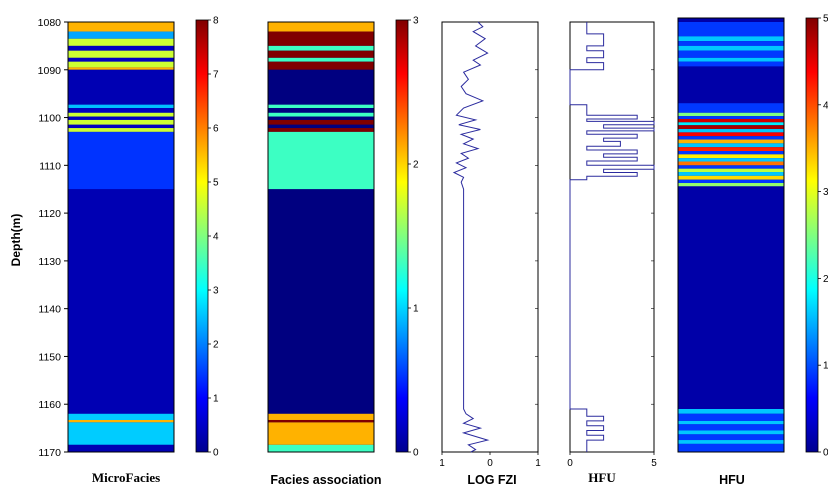 The width and height of the screenshot is (828, 488). What do you see at coordinates (49, 453) in the screenshot?
I see `depth-tick-label: 1170` at bounding box center [49, 453].